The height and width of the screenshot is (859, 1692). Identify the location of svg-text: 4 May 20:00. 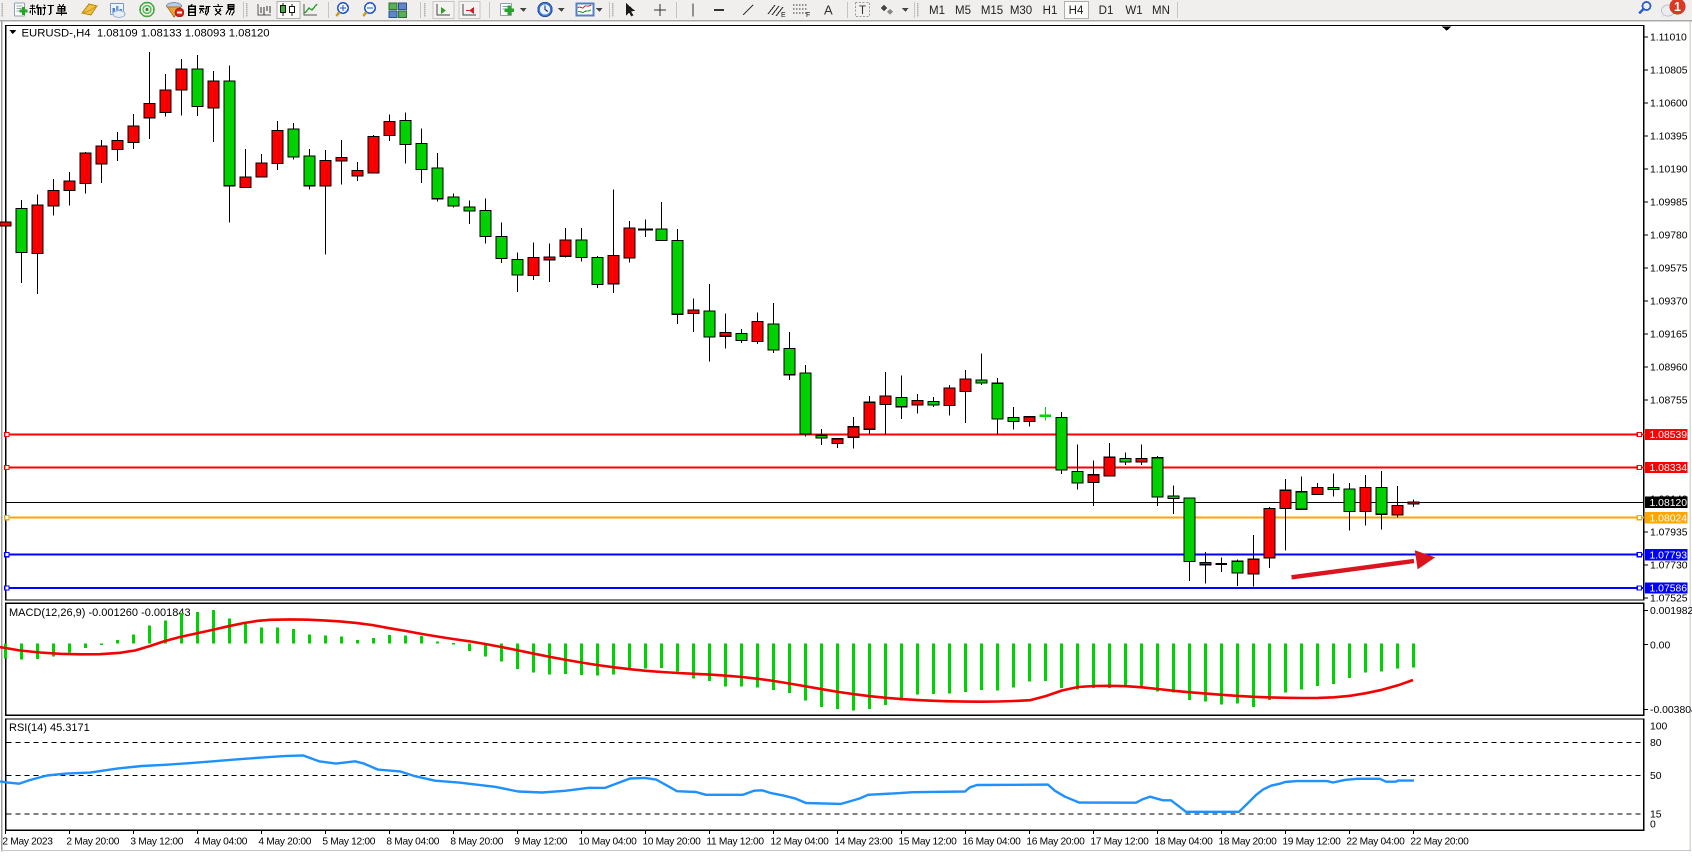
(284, 842).